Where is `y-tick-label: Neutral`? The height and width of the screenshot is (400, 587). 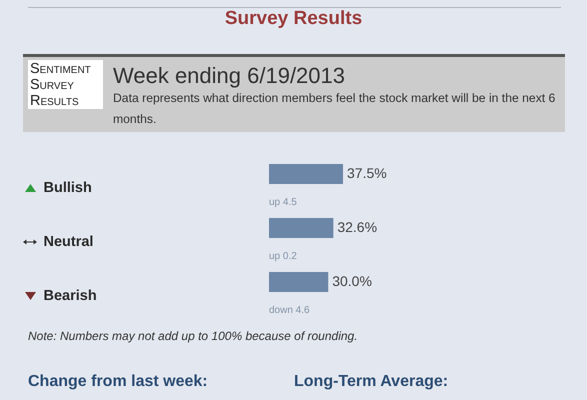 y-tick-label: Neutral is located at coordinates (69, 242).